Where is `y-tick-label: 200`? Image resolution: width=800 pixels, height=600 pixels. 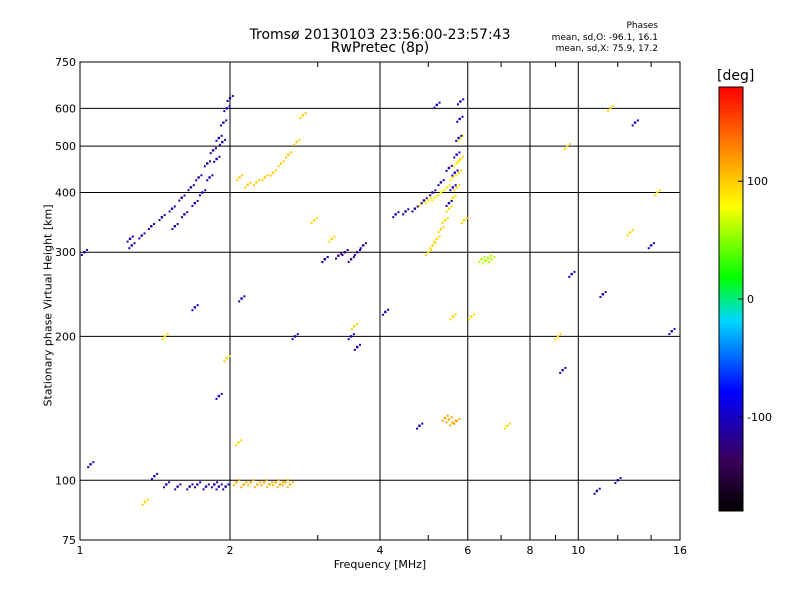 y-tick-label: 200 is located at coordinates (65, 336).